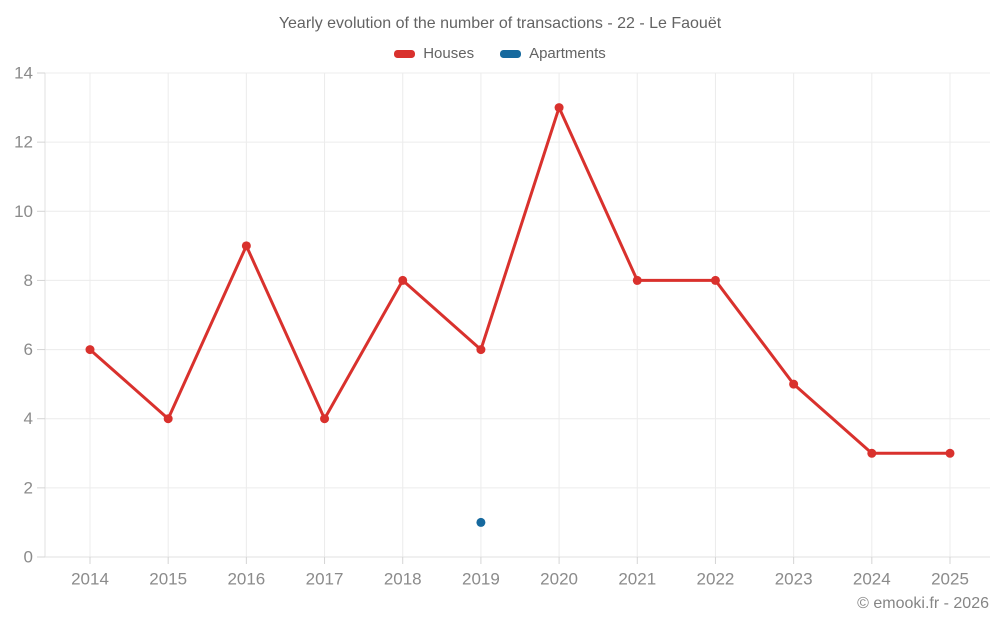 This screenshot has height=625, width=1000. Describe the element at coordinates (403, 280) in the screenshot. I see `data-point-houses-2018` at that location.